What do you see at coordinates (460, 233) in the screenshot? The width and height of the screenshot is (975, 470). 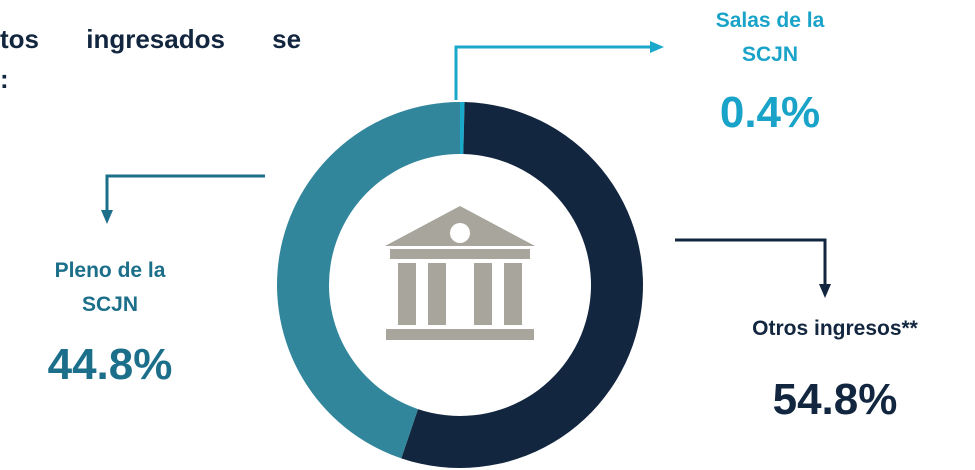 I see `roof-hole` at bounding box center [460, 233].